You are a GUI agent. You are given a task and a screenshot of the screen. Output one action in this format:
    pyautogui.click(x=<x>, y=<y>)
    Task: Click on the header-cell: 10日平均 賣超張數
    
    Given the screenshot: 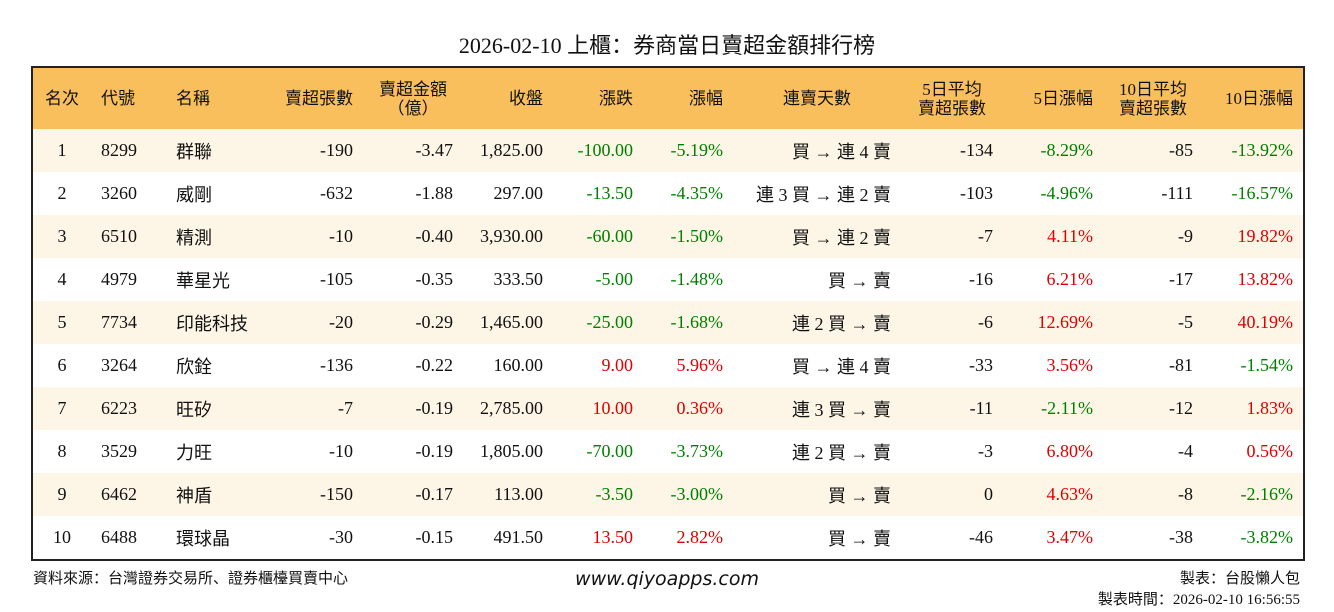 What is the action you would take?
    pyautogui.click(x=1153, y=98)
    